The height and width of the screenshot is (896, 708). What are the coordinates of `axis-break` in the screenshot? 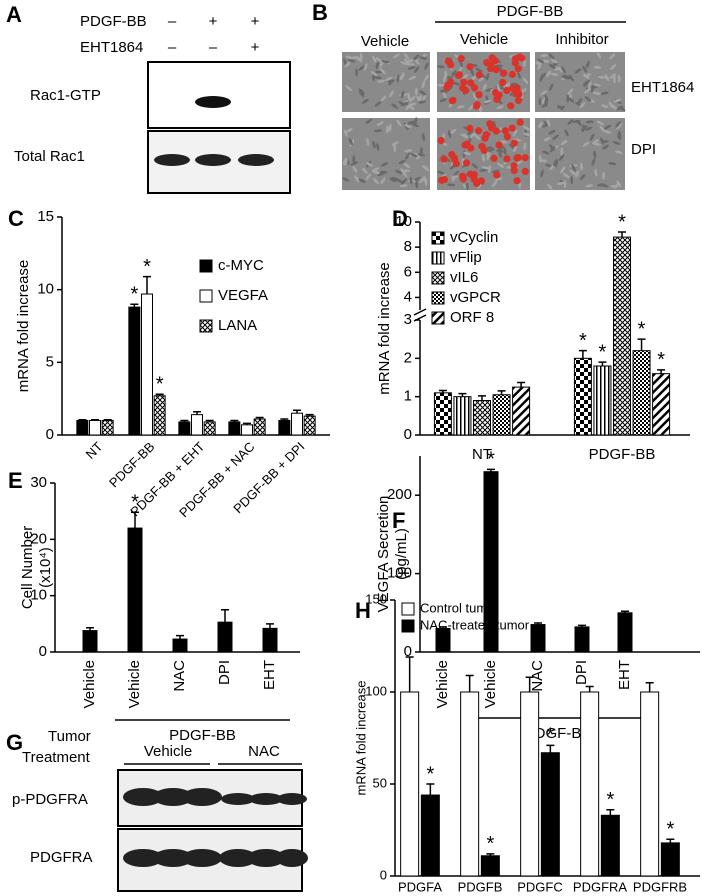 It's located at (420, 312).